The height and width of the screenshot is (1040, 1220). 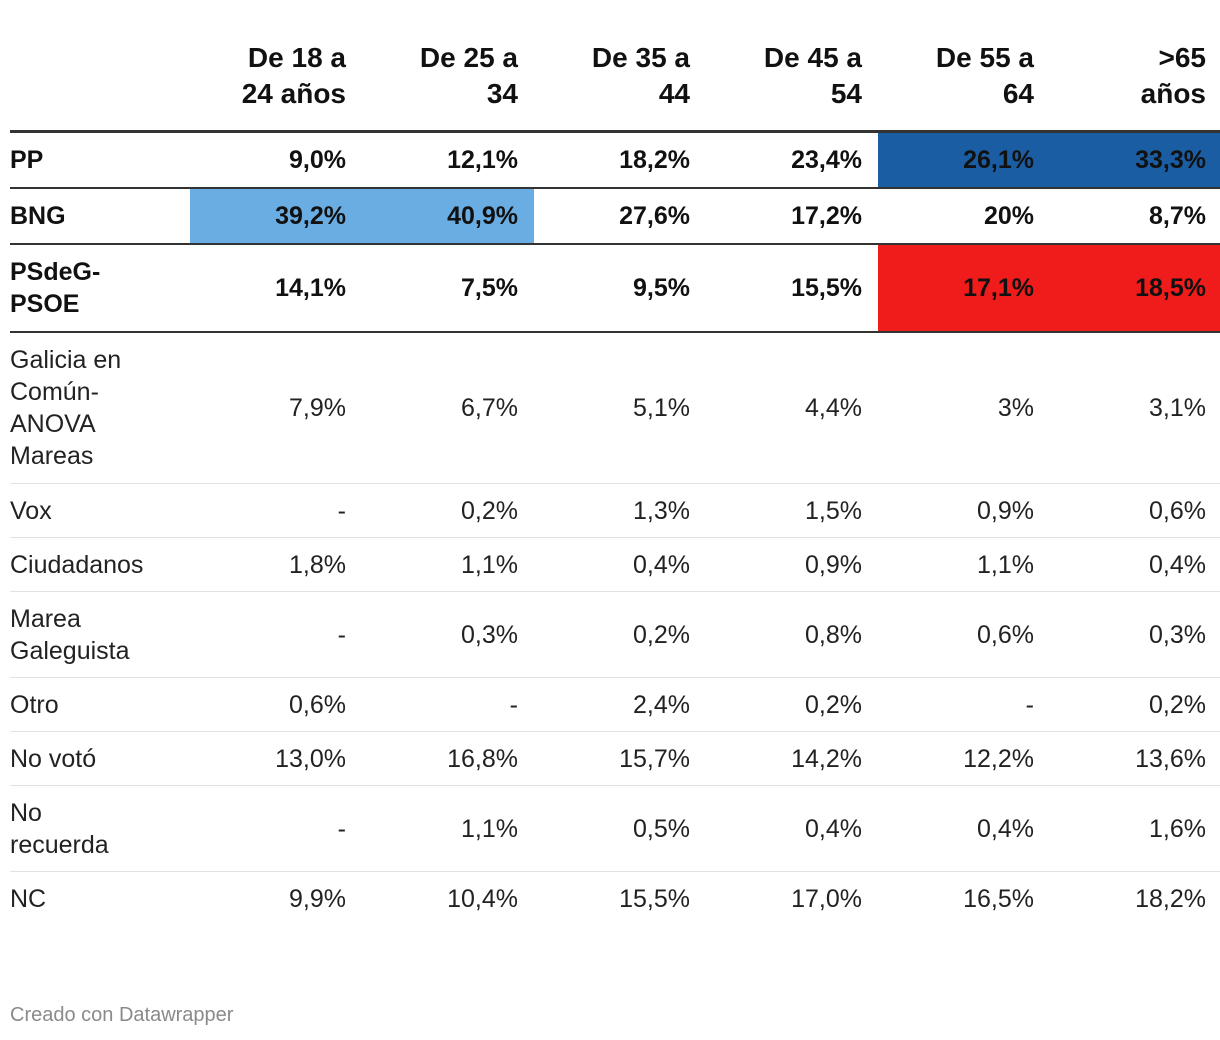 I want to click on table-cell: 17,1%, so click(x=964, y=288).